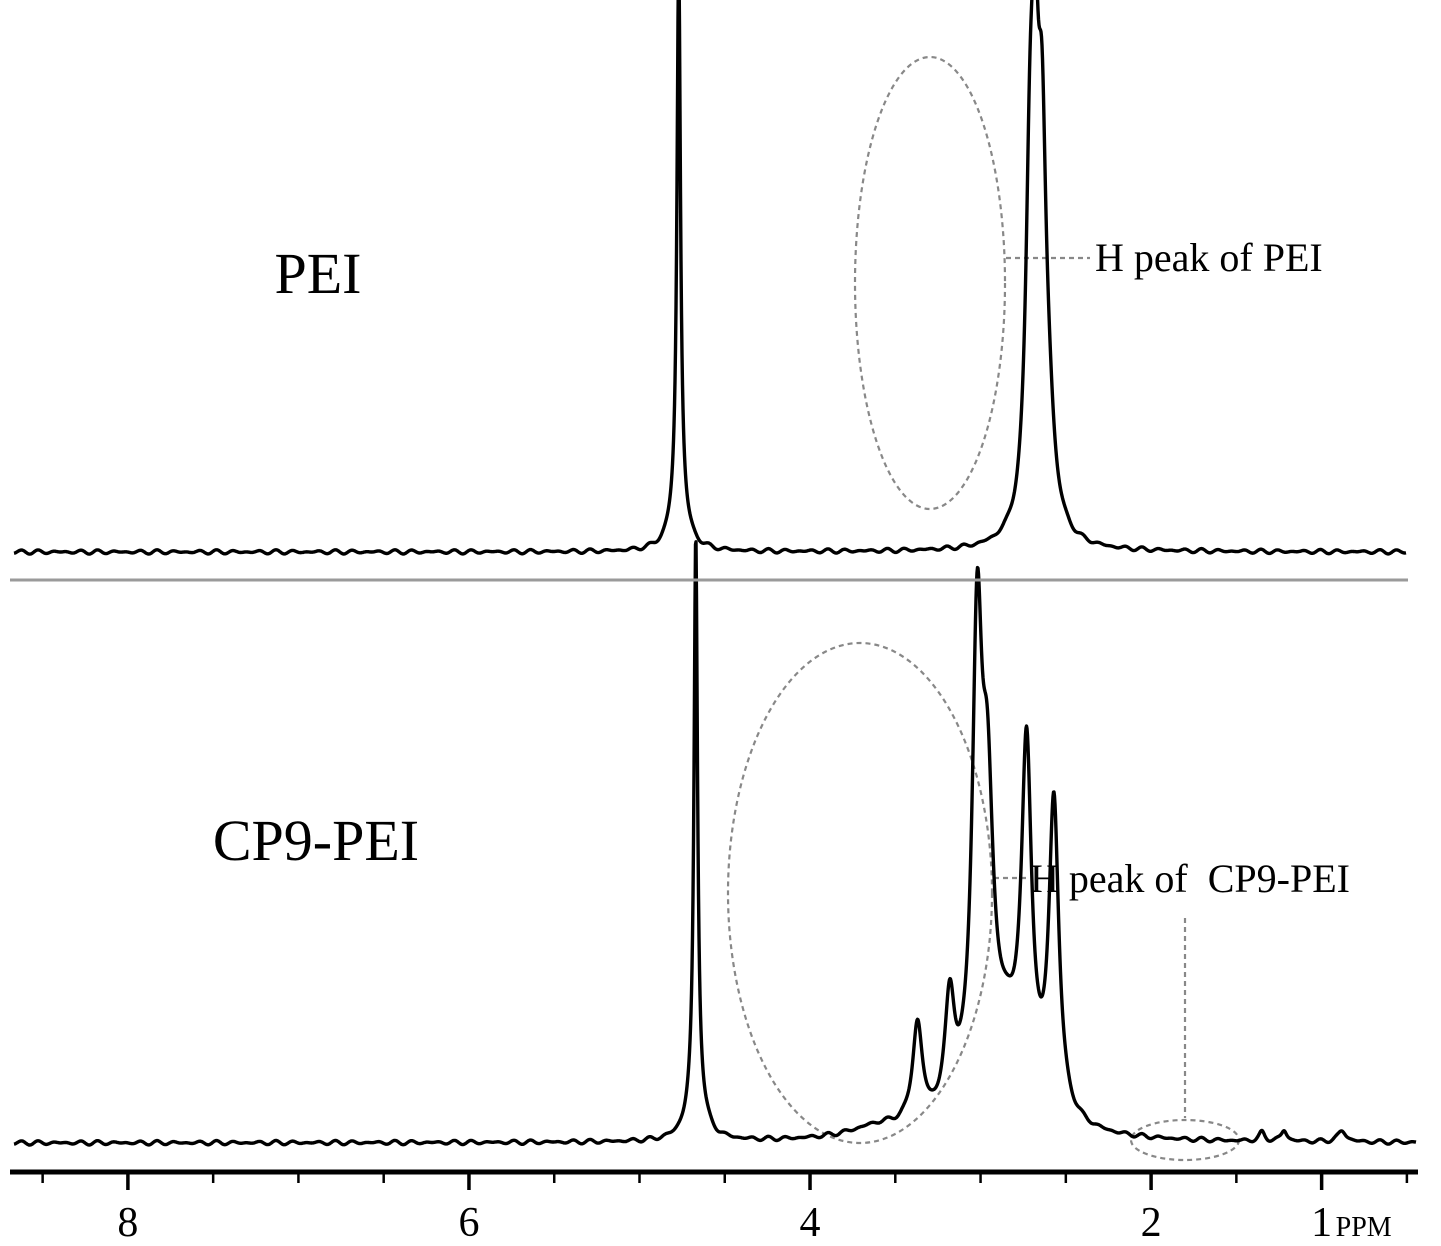 The width and height of the screenshot is (1441, 1246). I want to click on x-tick-label: 8, so click(127, 1223).